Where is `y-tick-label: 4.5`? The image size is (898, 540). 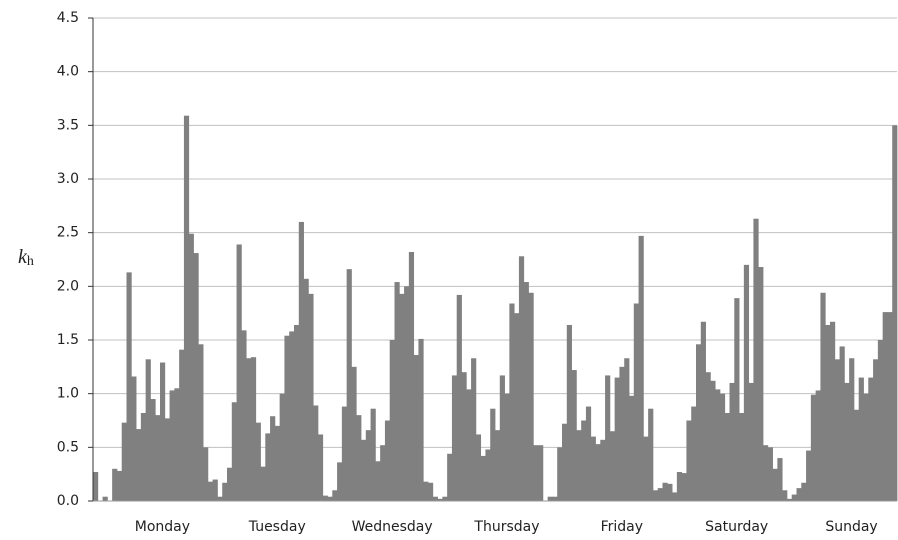
y-tick-label: 4.5 is located at coordinates (68, 18).